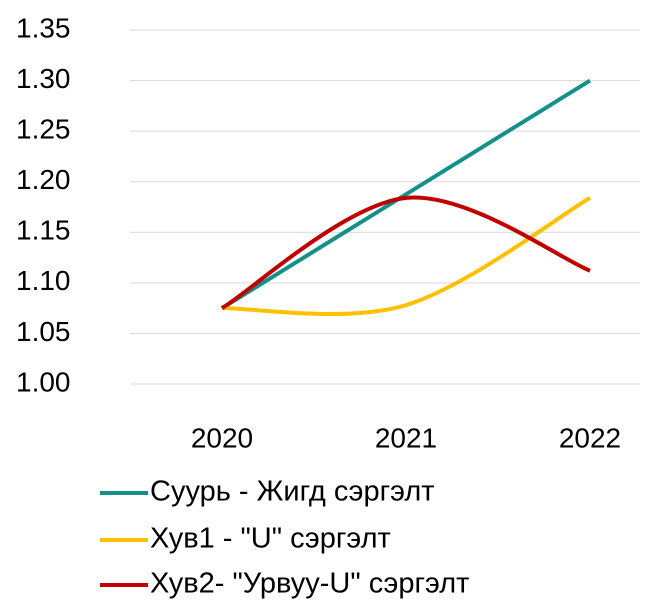 Image resolution: width=661 pixels, height=603 pixels. Describe the element at coordinates (43, 78) in the screenshot. I see `y-tick-label: 1.30` at that location.